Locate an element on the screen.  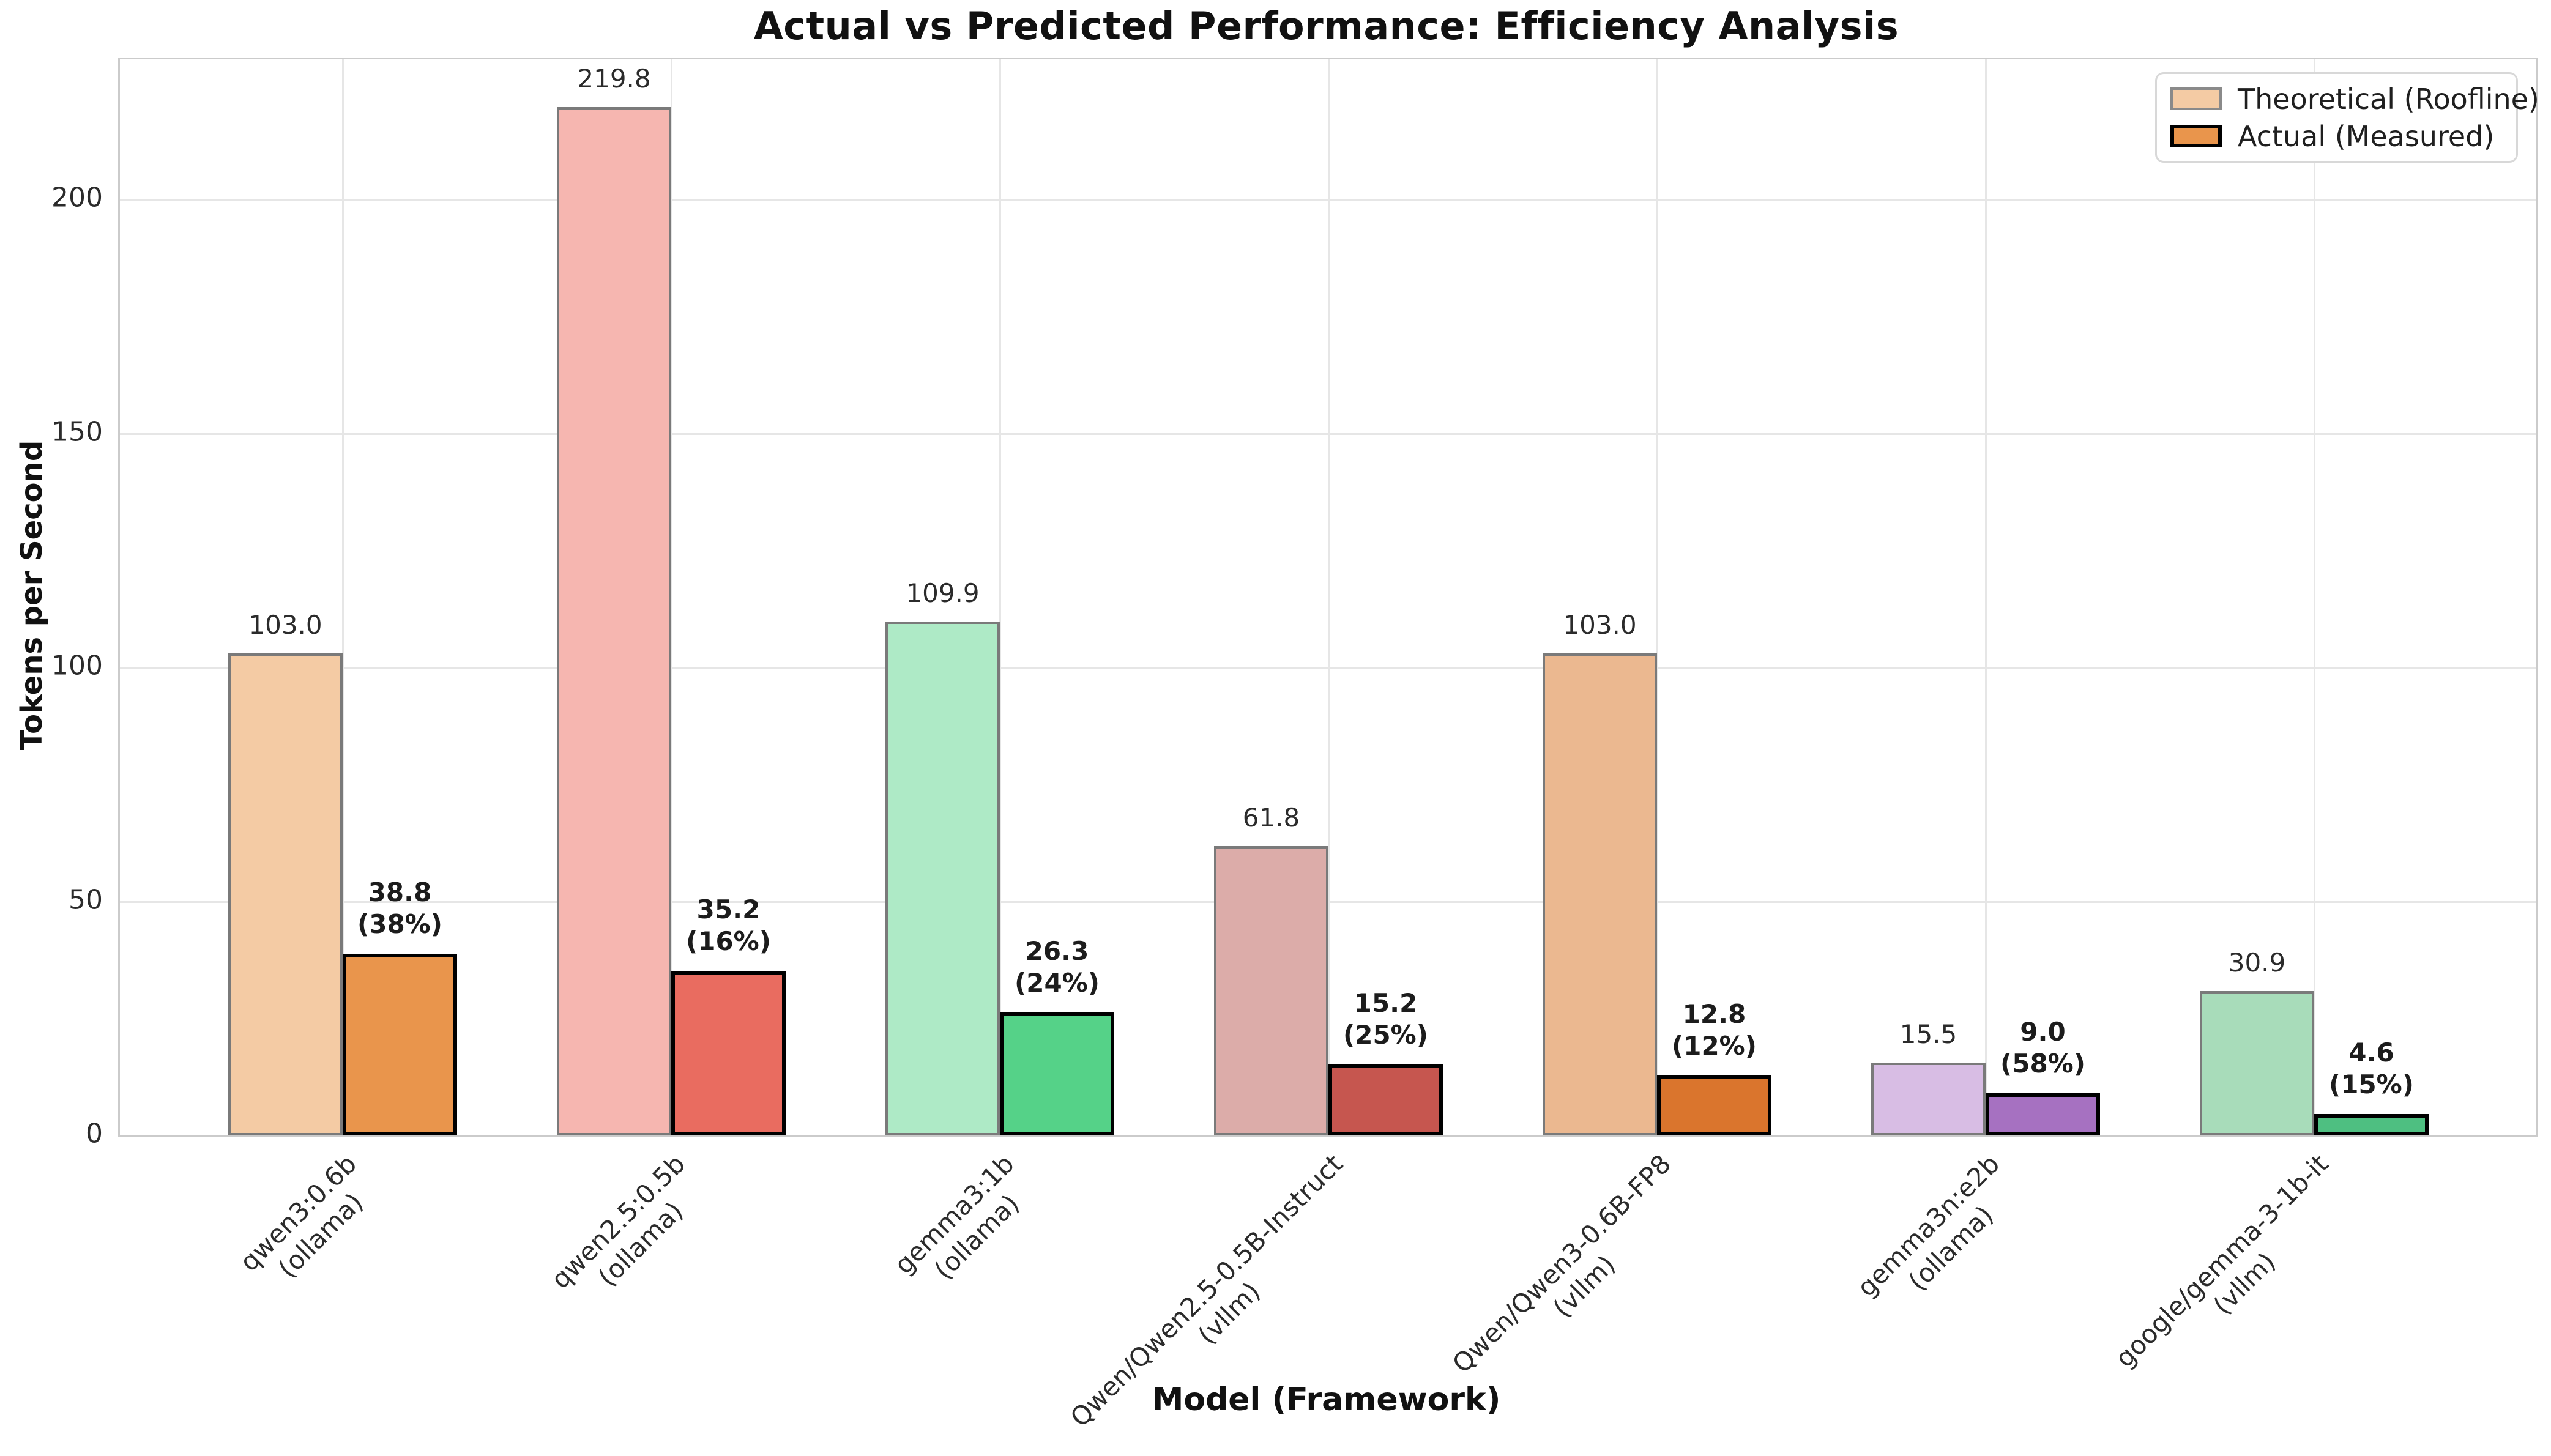
y-tick-label: 50 is located at coordinates (86, 900).